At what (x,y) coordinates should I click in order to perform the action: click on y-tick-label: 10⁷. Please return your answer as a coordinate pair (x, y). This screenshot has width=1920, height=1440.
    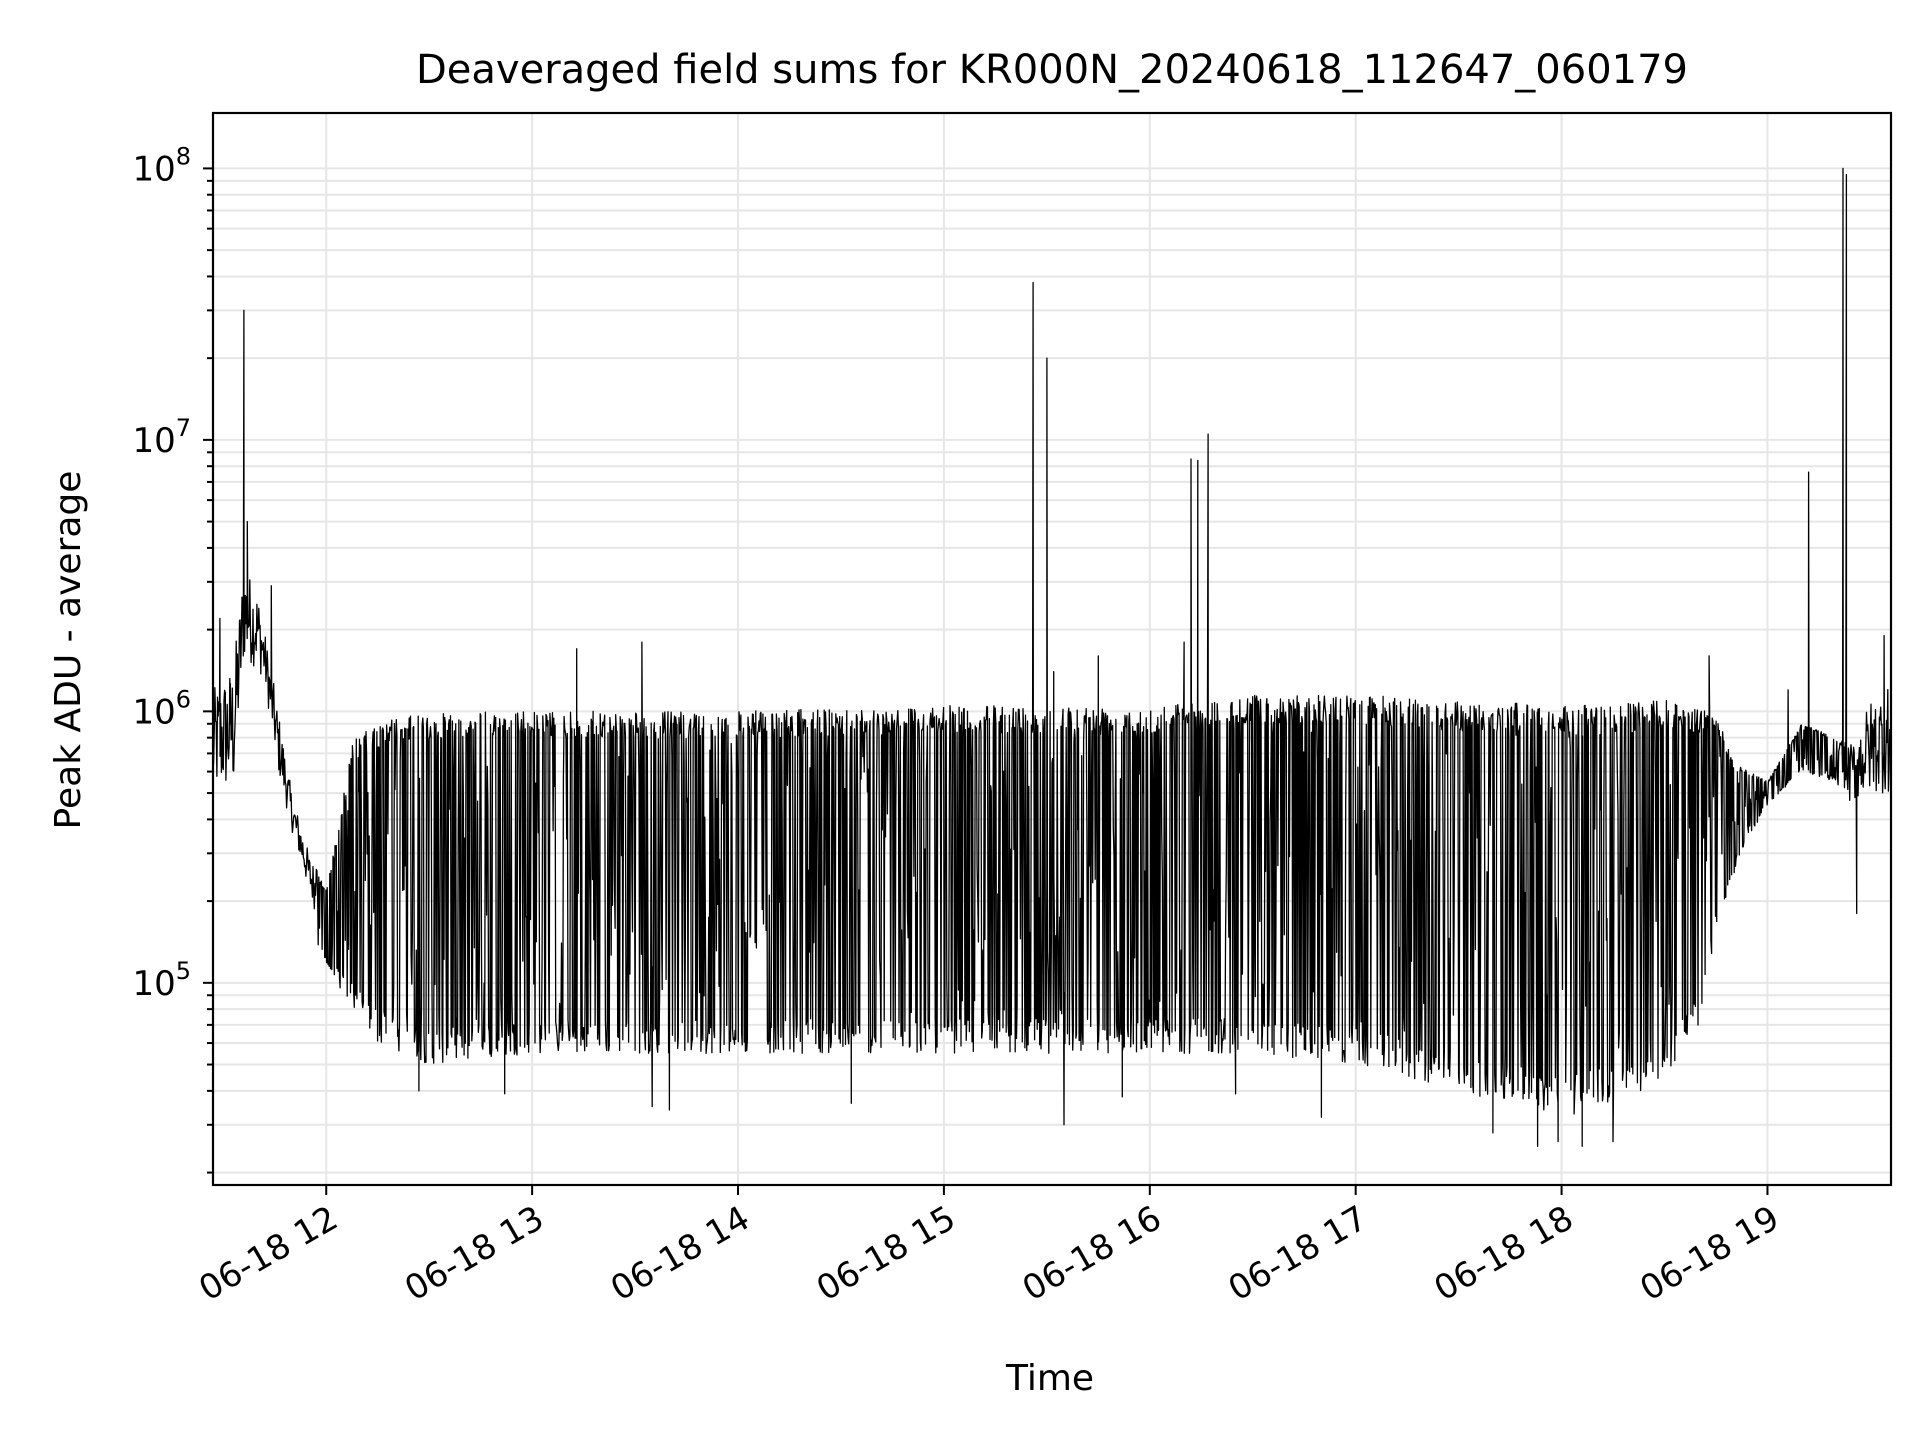
    Looking at the image, I should click on (161, 437).